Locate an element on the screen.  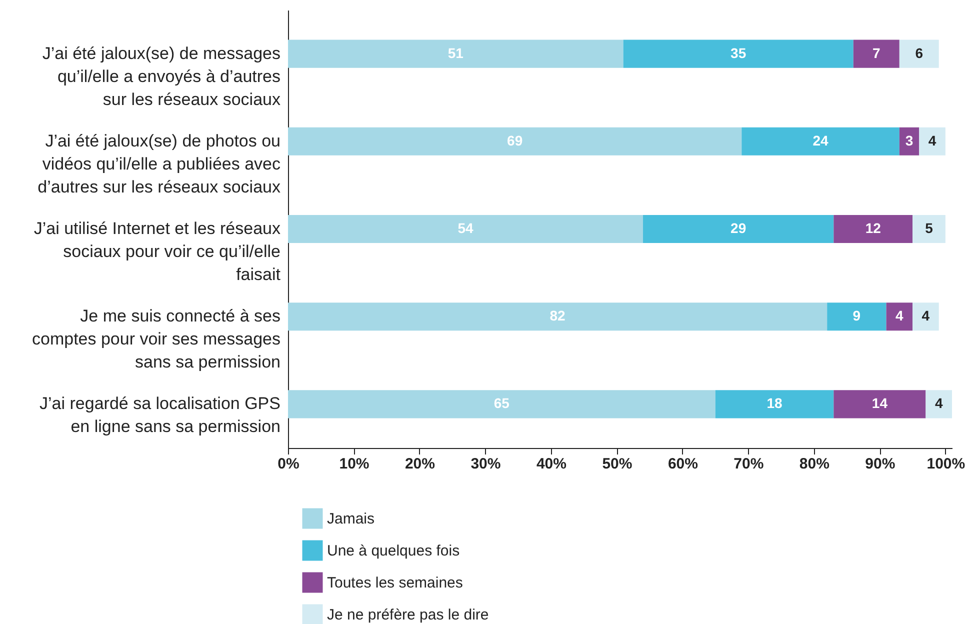
x-tick-label: 90% is located at coordinates (880, 464).